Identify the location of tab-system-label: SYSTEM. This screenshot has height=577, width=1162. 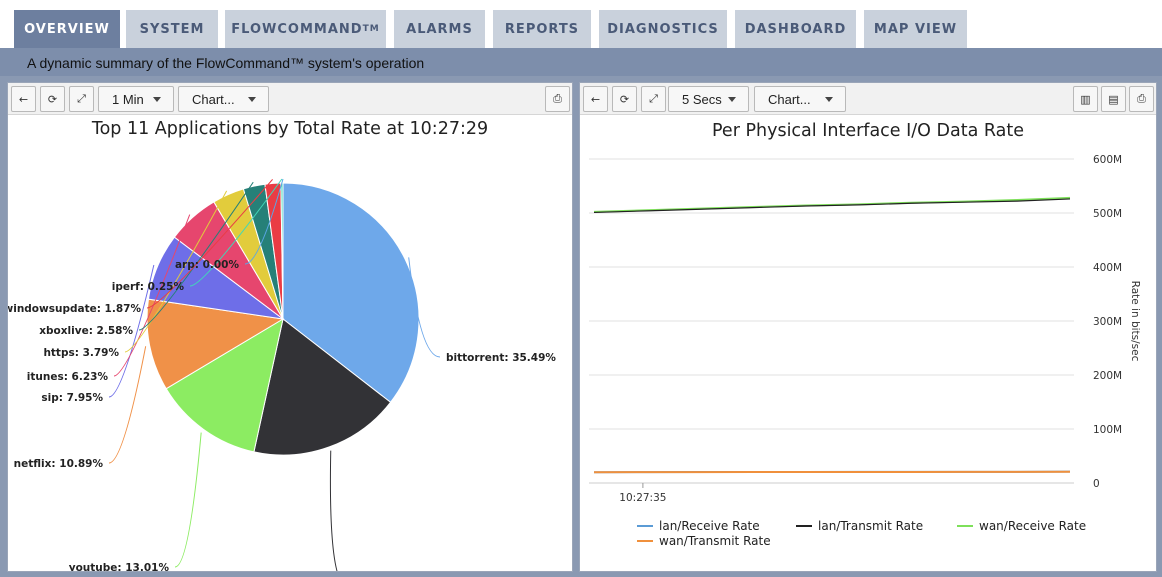
(172, 29).